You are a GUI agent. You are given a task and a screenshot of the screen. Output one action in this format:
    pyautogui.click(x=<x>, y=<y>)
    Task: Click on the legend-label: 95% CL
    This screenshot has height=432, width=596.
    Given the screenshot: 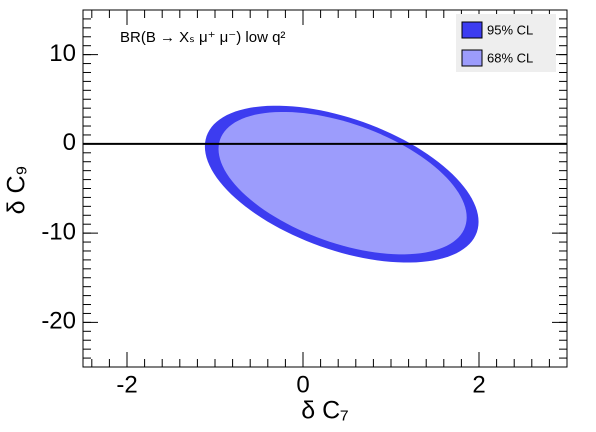 What is the action you would take?
    pyautogui.click(x=510, y=29)
    